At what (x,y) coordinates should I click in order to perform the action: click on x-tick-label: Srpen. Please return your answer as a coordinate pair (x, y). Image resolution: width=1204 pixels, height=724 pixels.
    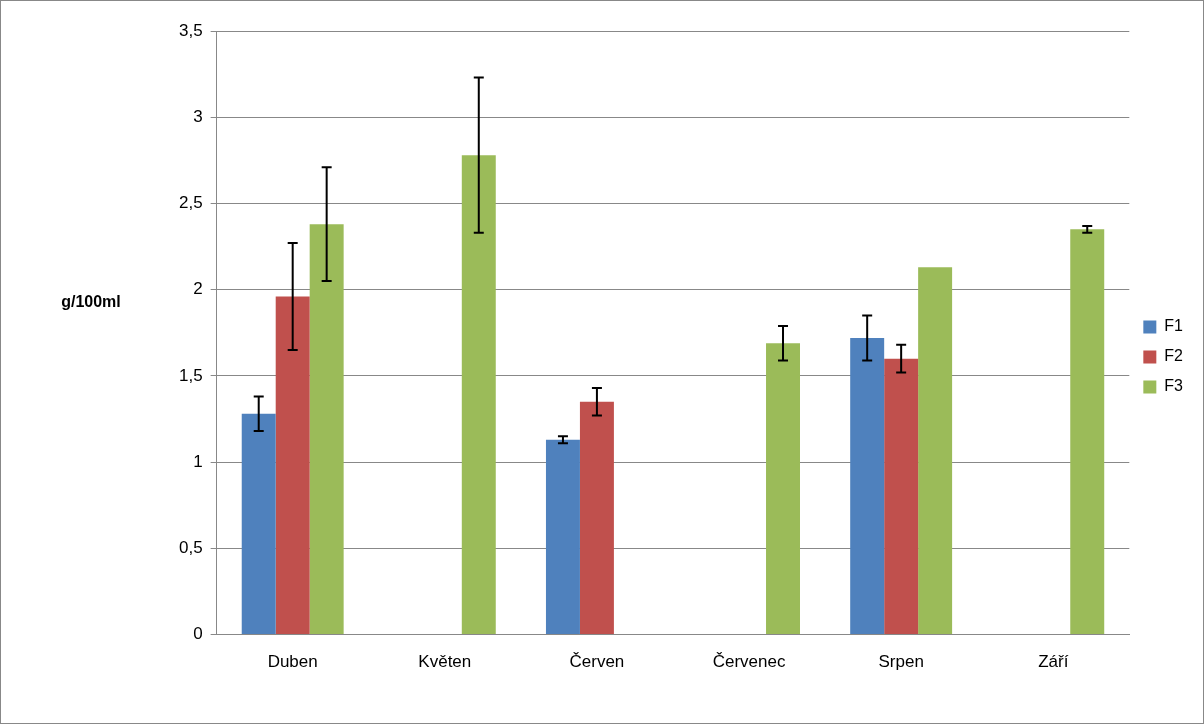
    Looking at the image, I should click on (901, 662).